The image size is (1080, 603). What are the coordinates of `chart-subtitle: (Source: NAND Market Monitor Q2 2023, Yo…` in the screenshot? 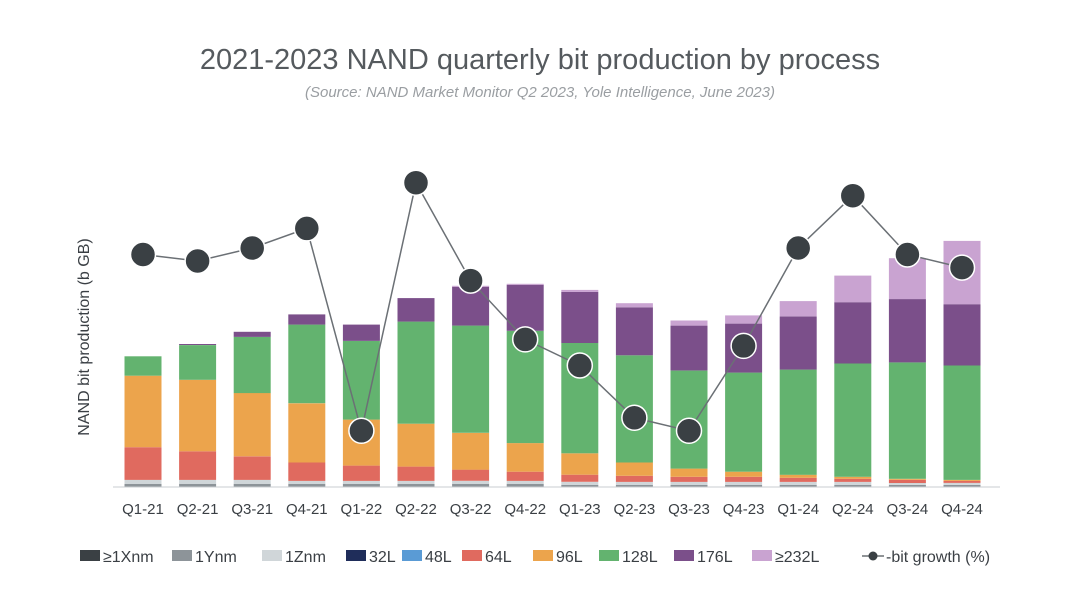 It's located at (540, 92).